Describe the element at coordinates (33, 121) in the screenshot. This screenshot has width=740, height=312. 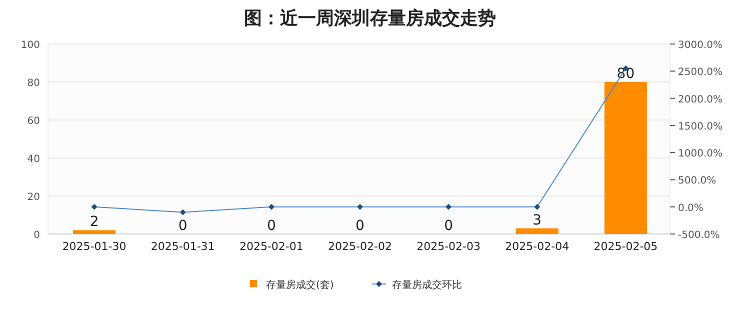
I see `y-tick-label: 60` at that location.